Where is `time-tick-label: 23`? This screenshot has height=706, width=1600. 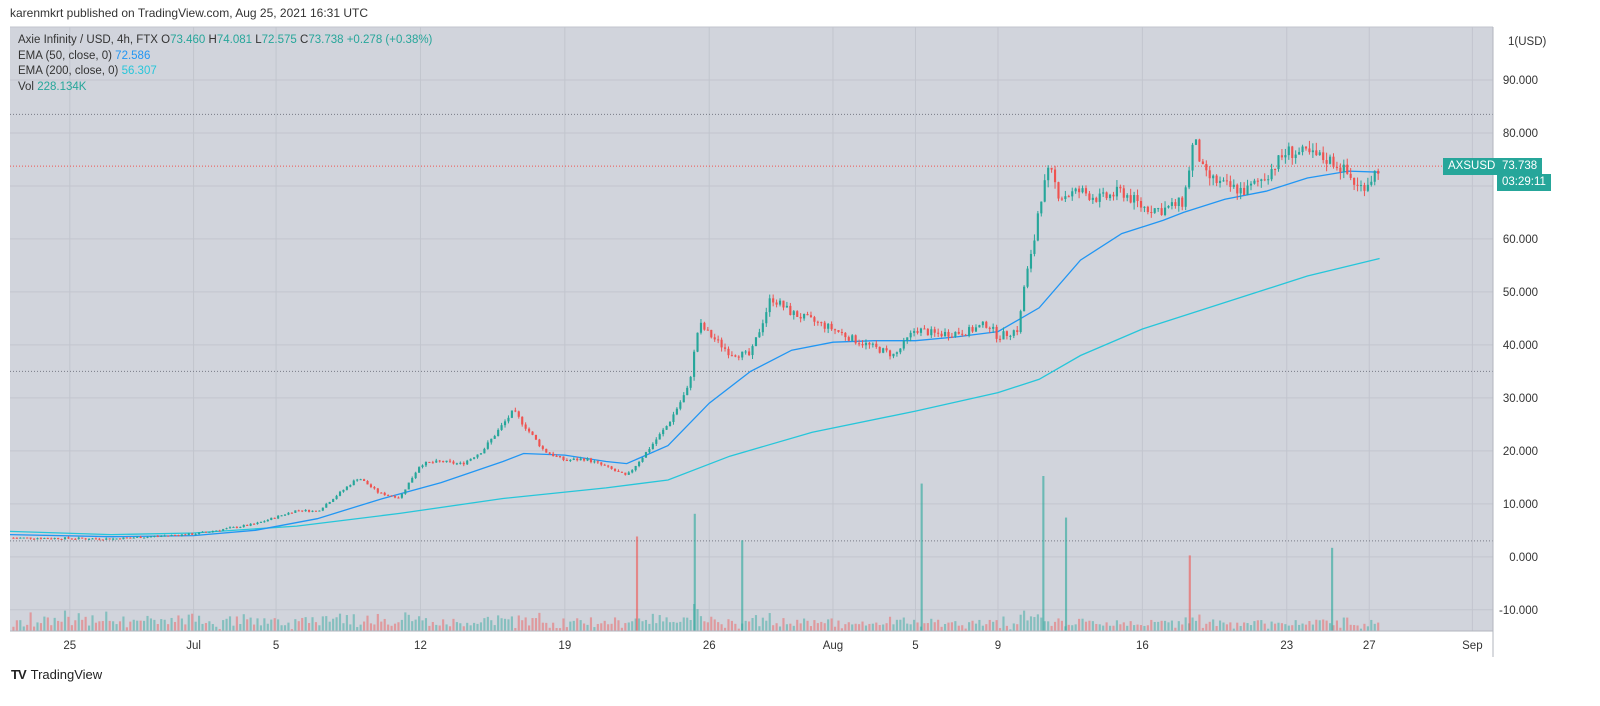 time-tick-label: 23 is located at coordinates (1286, 646).